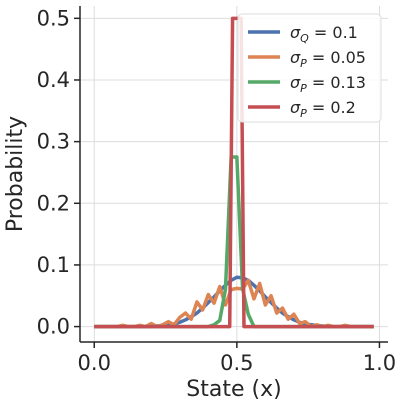  I want to click on legend-entry: σP = 0.2, so click(323, 109).